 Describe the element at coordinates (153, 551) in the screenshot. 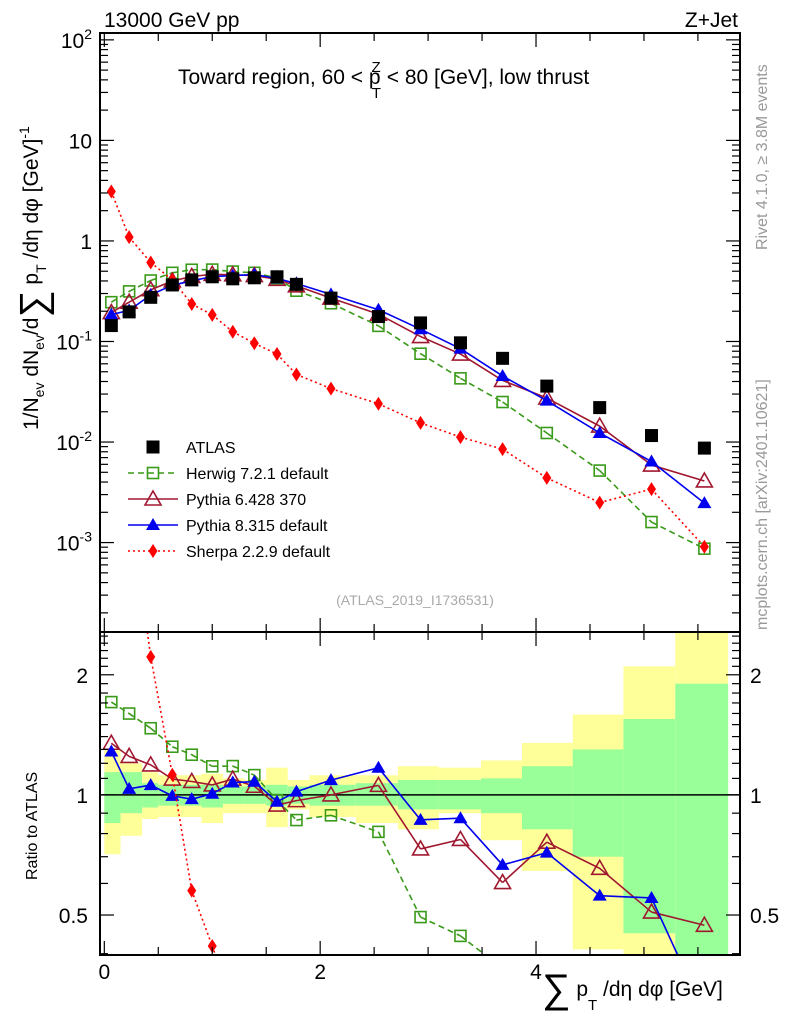

I see `legend-marker-sherpa` at that location.